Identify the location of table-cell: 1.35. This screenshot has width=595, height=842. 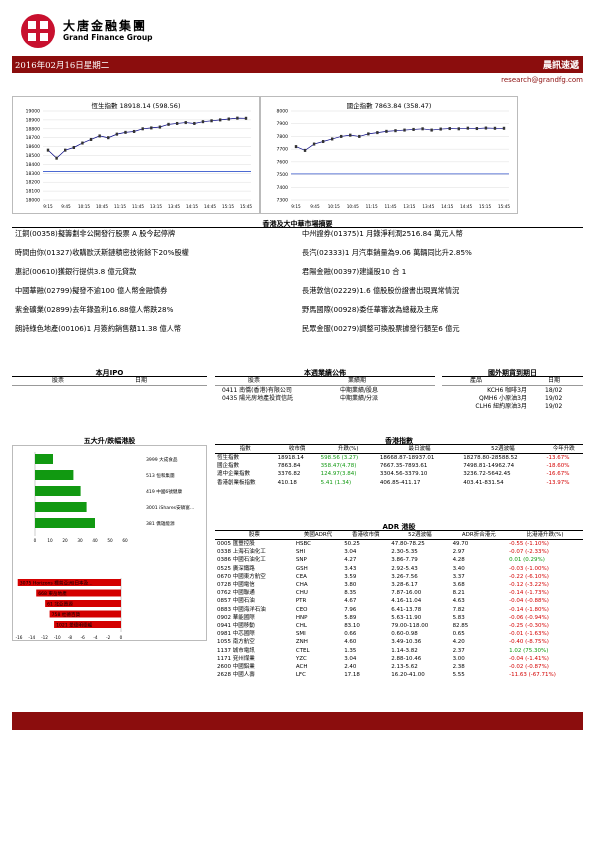
(350, 650).